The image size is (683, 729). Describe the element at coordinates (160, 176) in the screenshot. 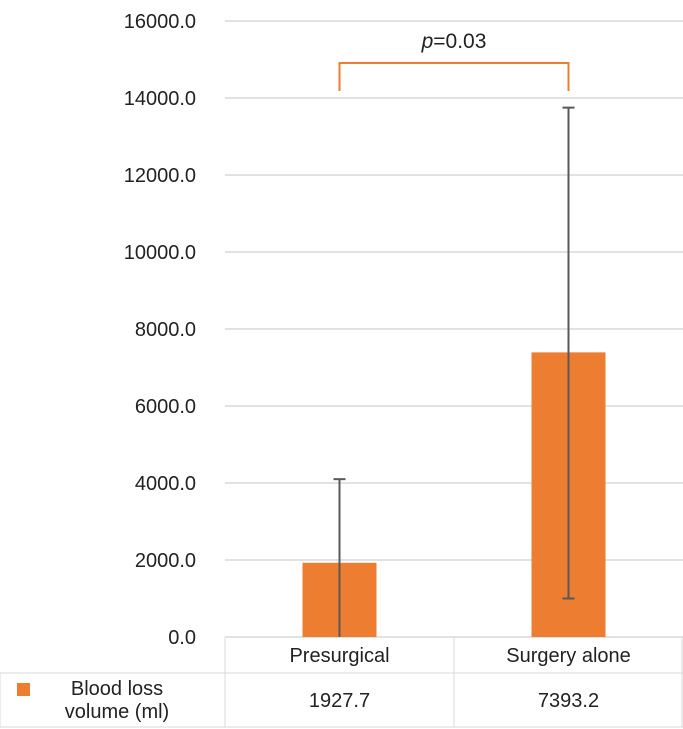

I see `y-tick-label: 12000.0` at that location.